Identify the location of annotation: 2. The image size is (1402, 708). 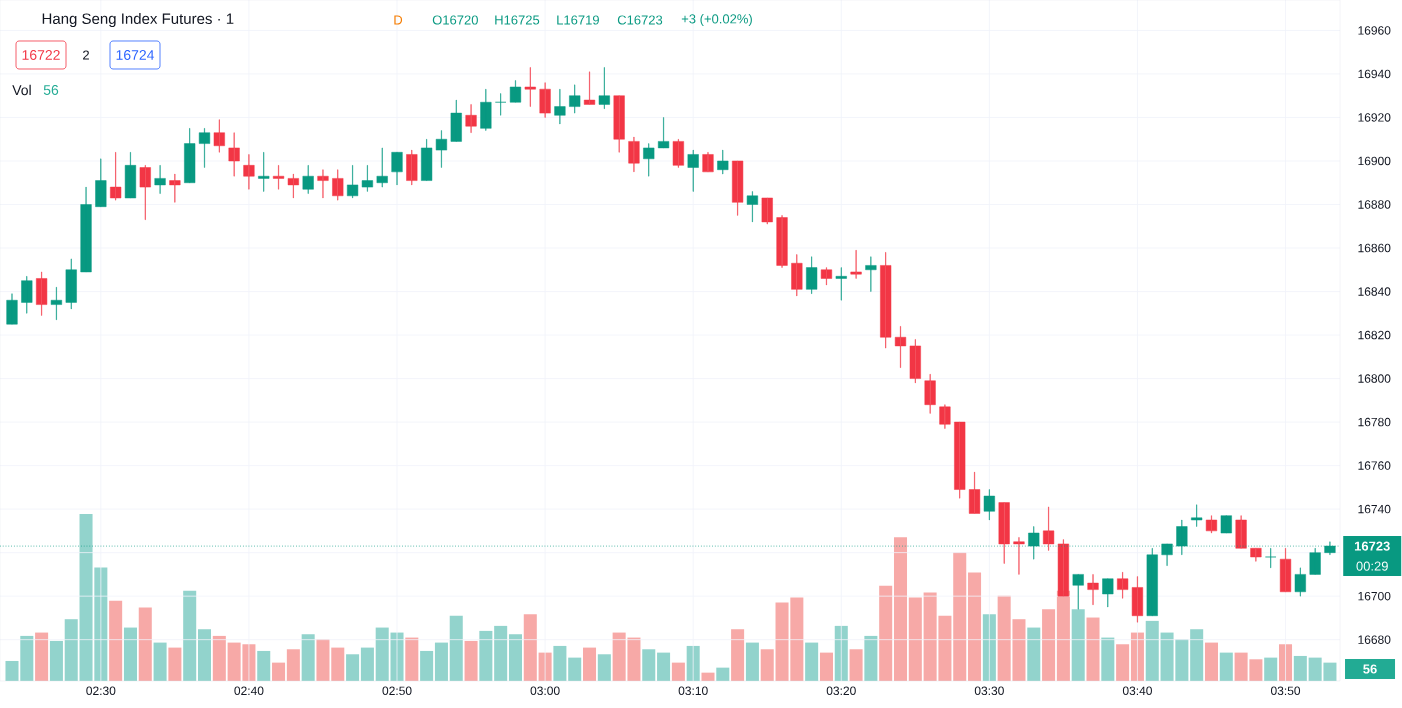
(86, 55).